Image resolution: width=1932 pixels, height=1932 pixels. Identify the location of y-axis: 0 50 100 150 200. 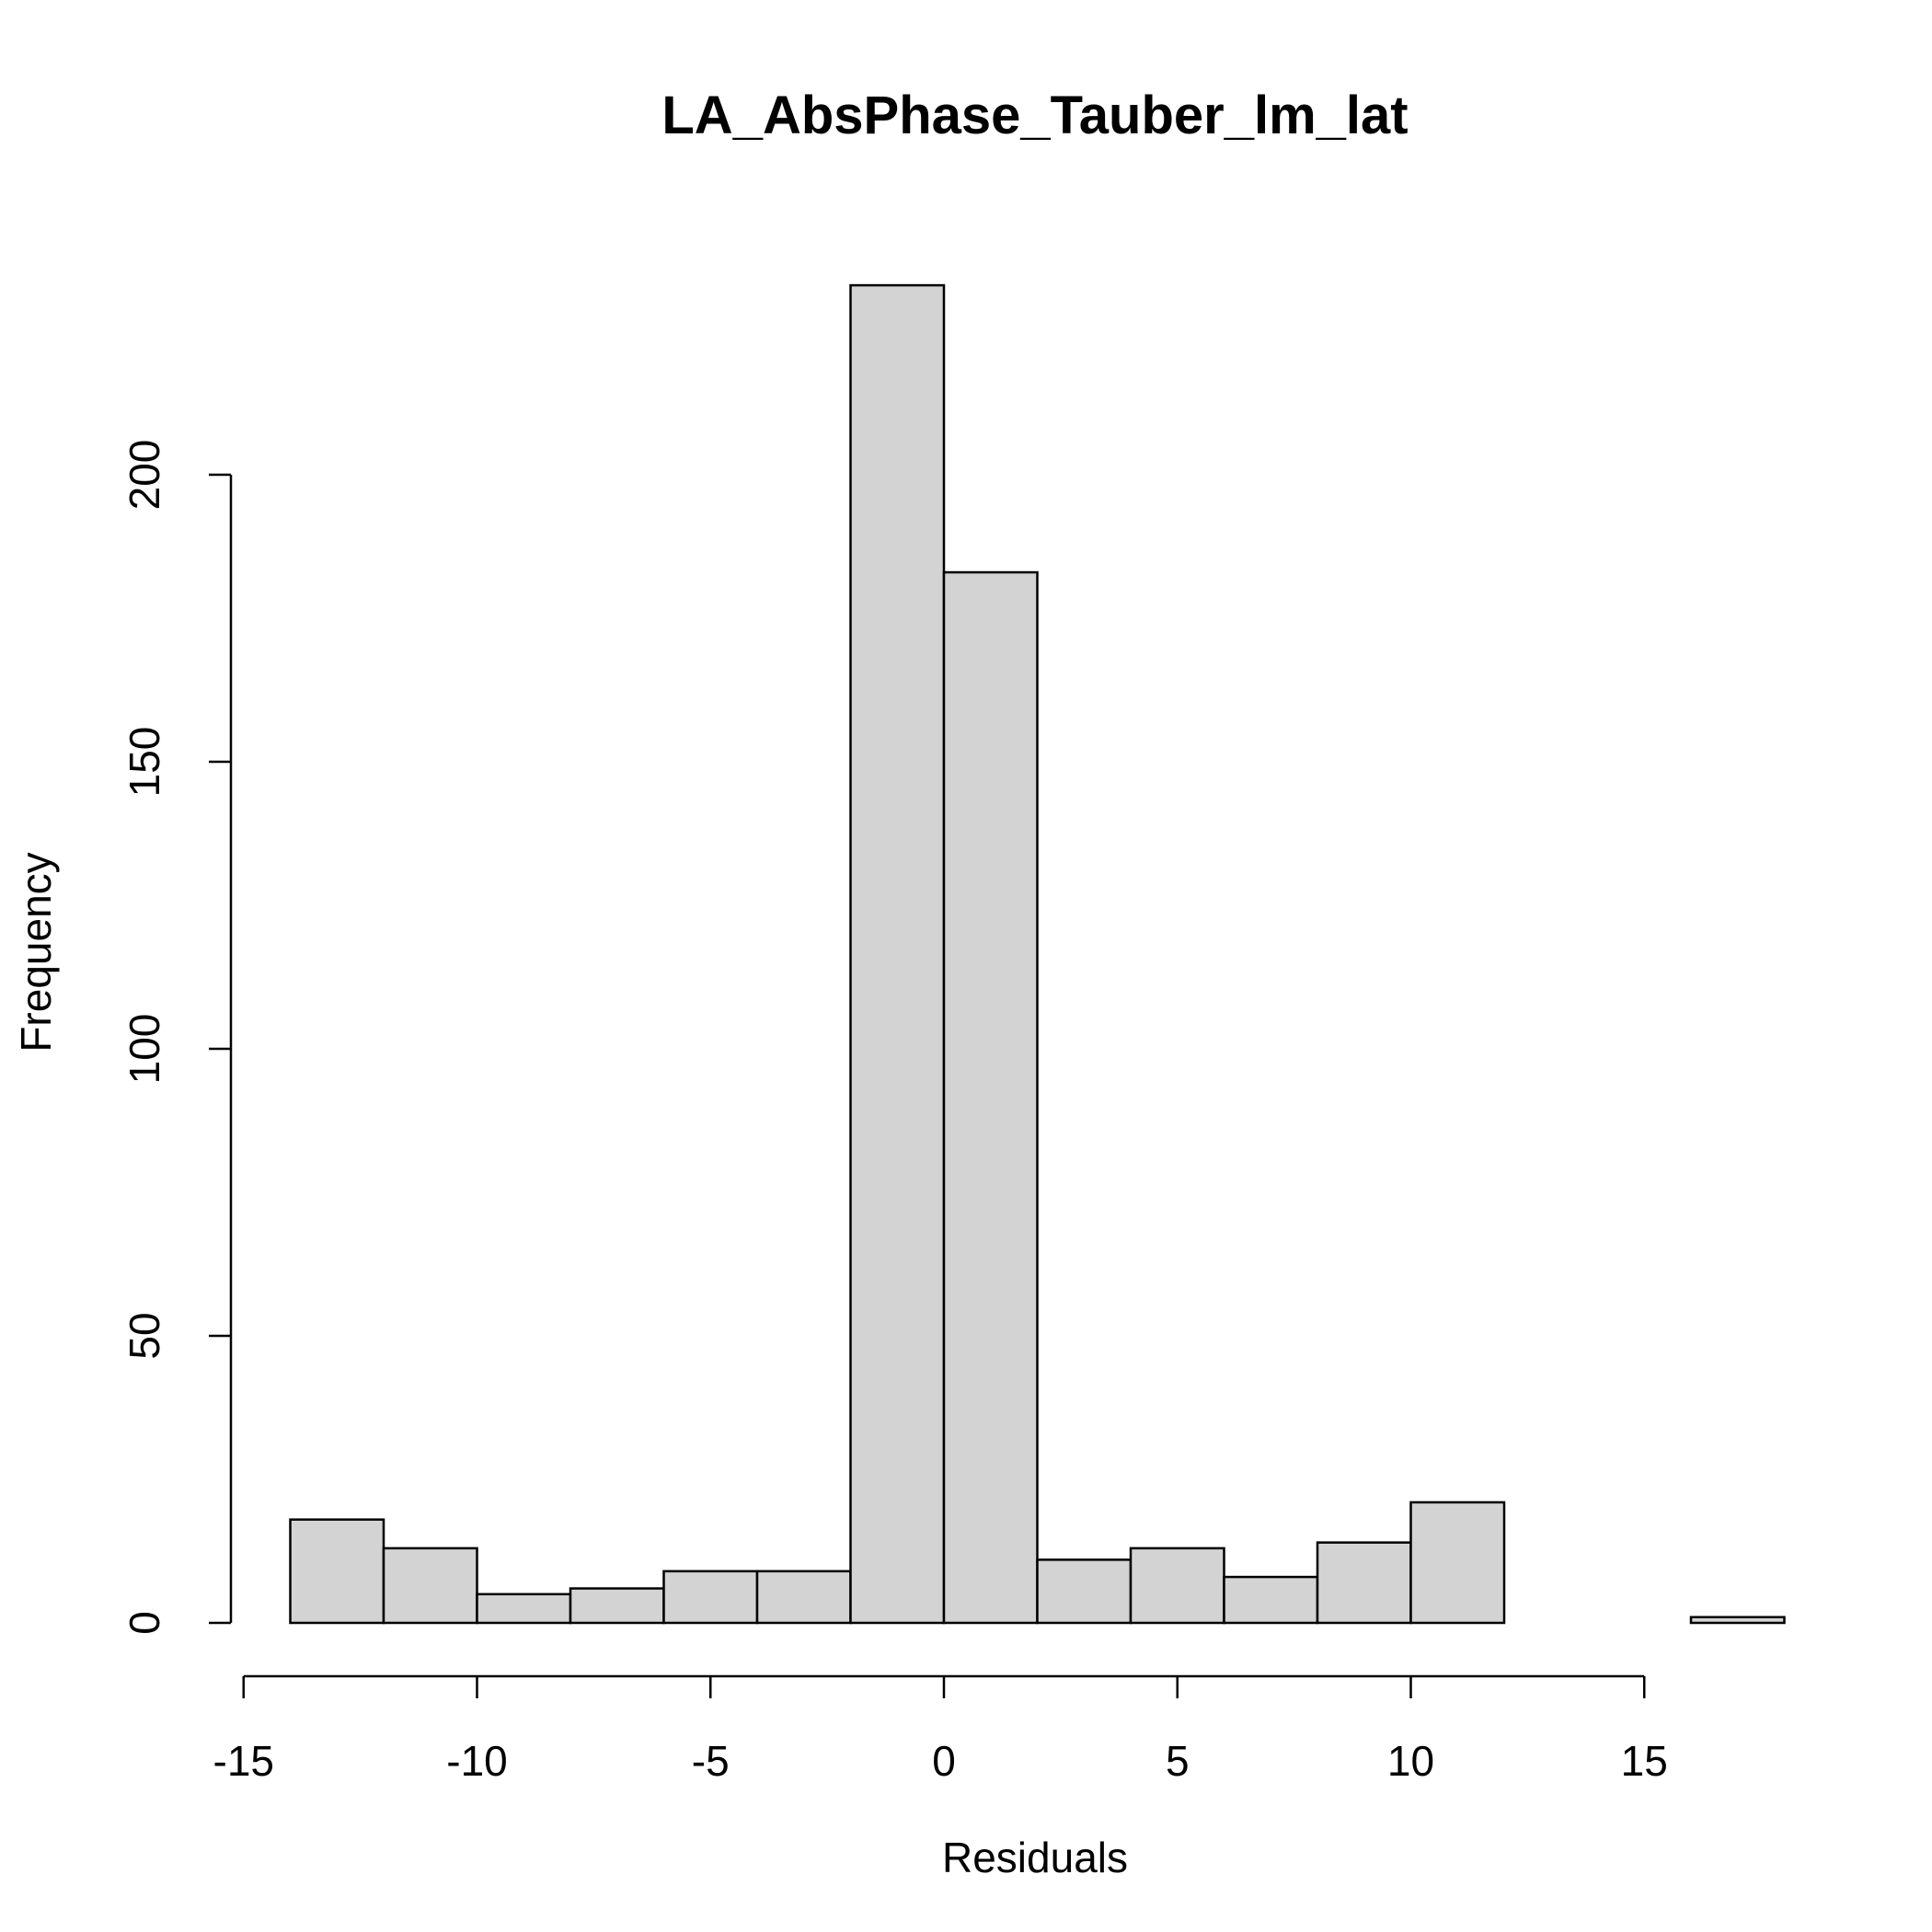
(177, 1037).